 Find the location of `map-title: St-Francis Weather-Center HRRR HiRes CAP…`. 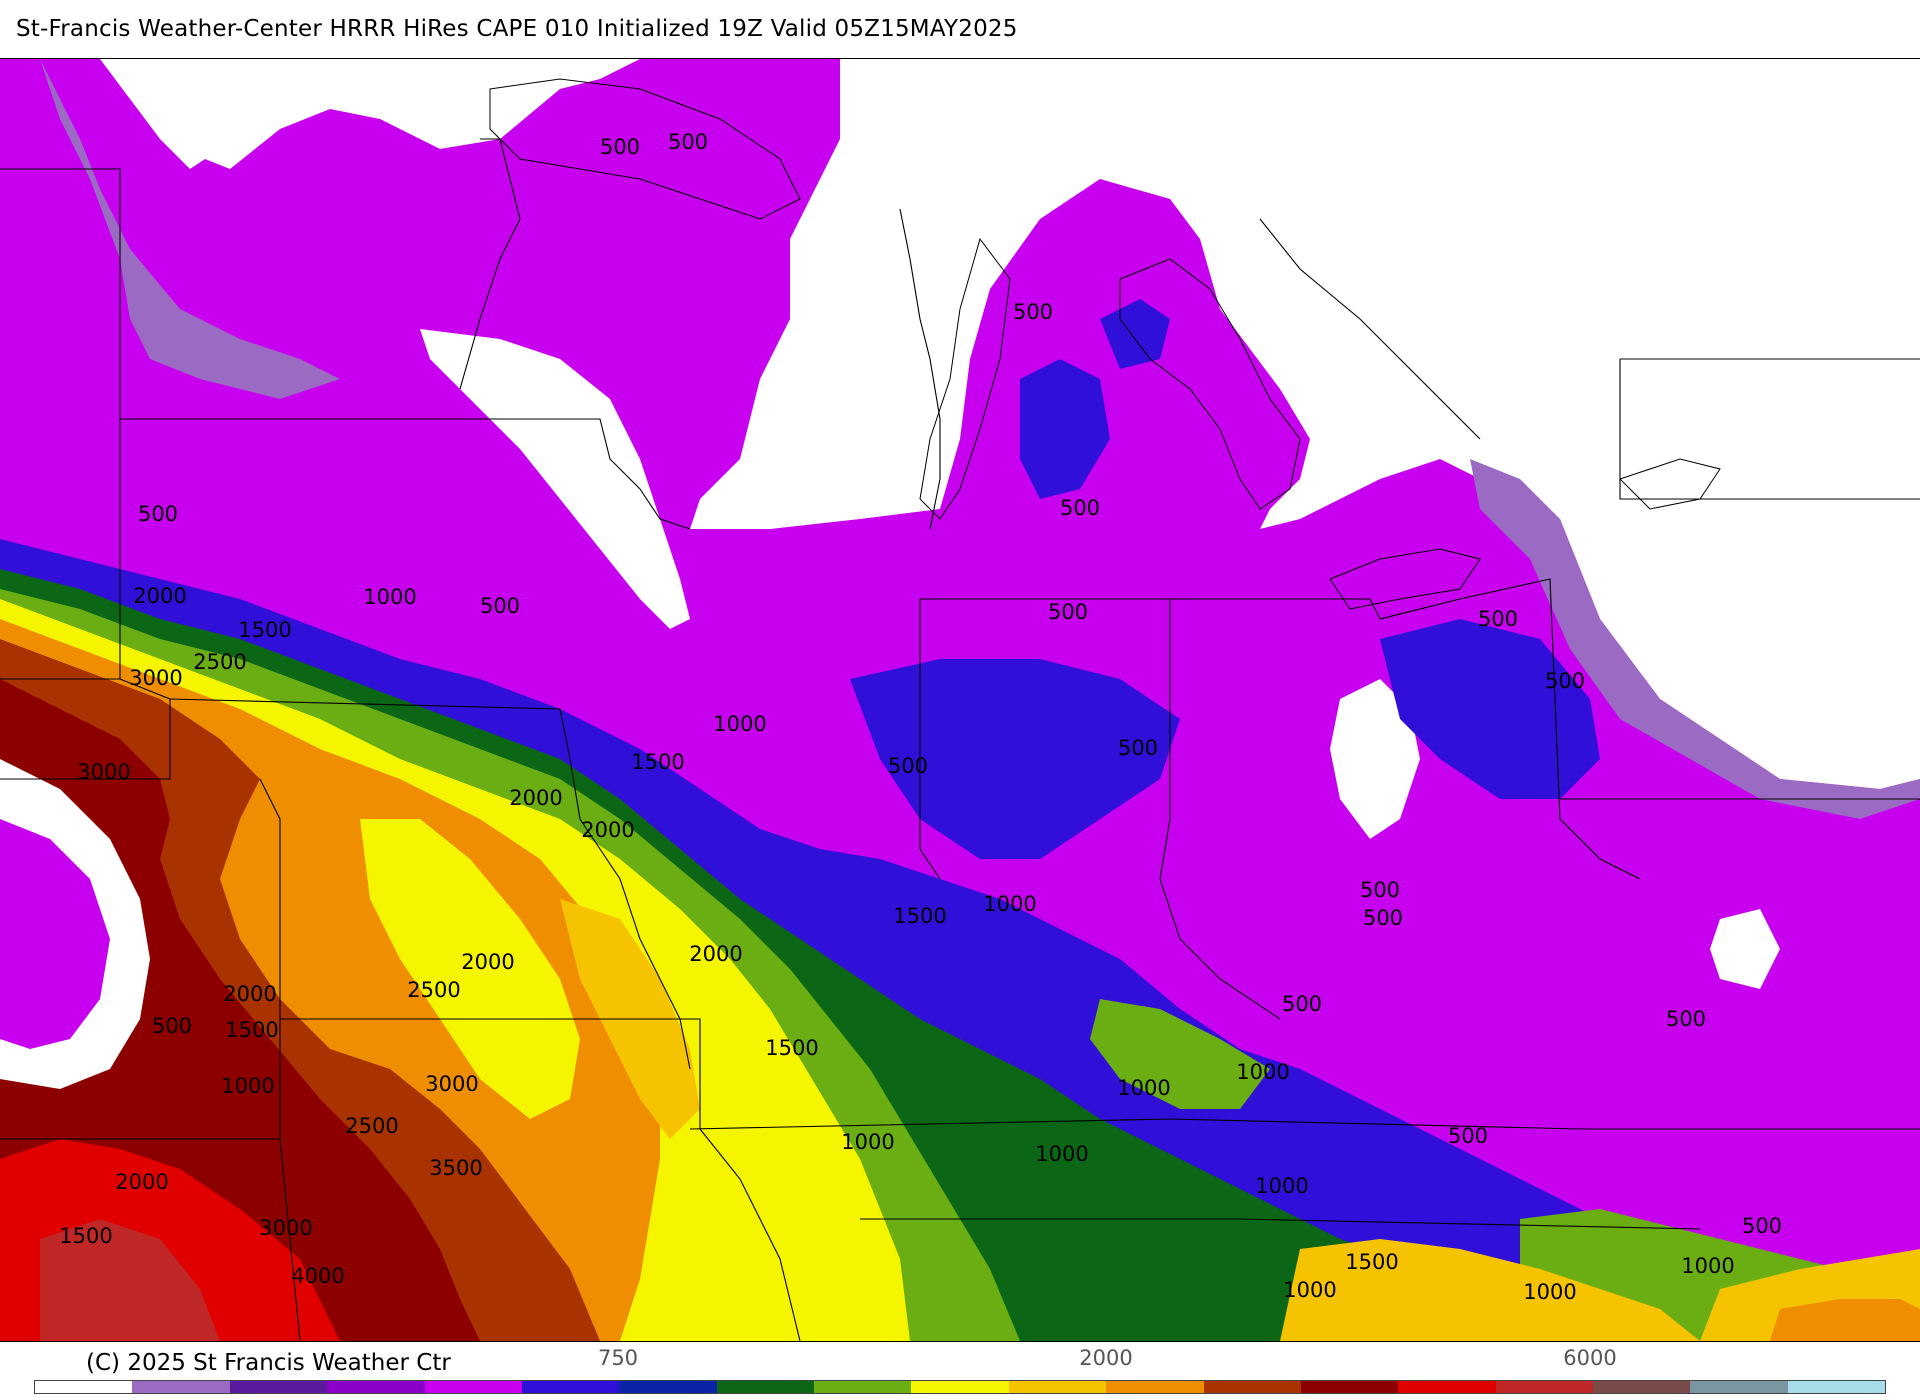

map-title: St-Francis Weather-Center HRRR HiRes CAP… is located at coordinates (517, 29).